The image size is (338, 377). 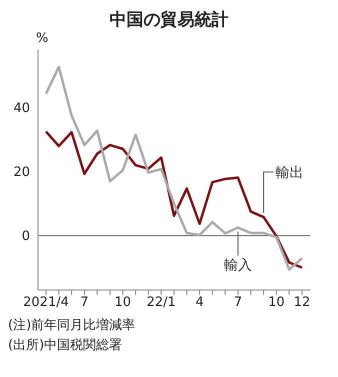 I want to click on x-tick-label: 12, so click(x=302, y=302).